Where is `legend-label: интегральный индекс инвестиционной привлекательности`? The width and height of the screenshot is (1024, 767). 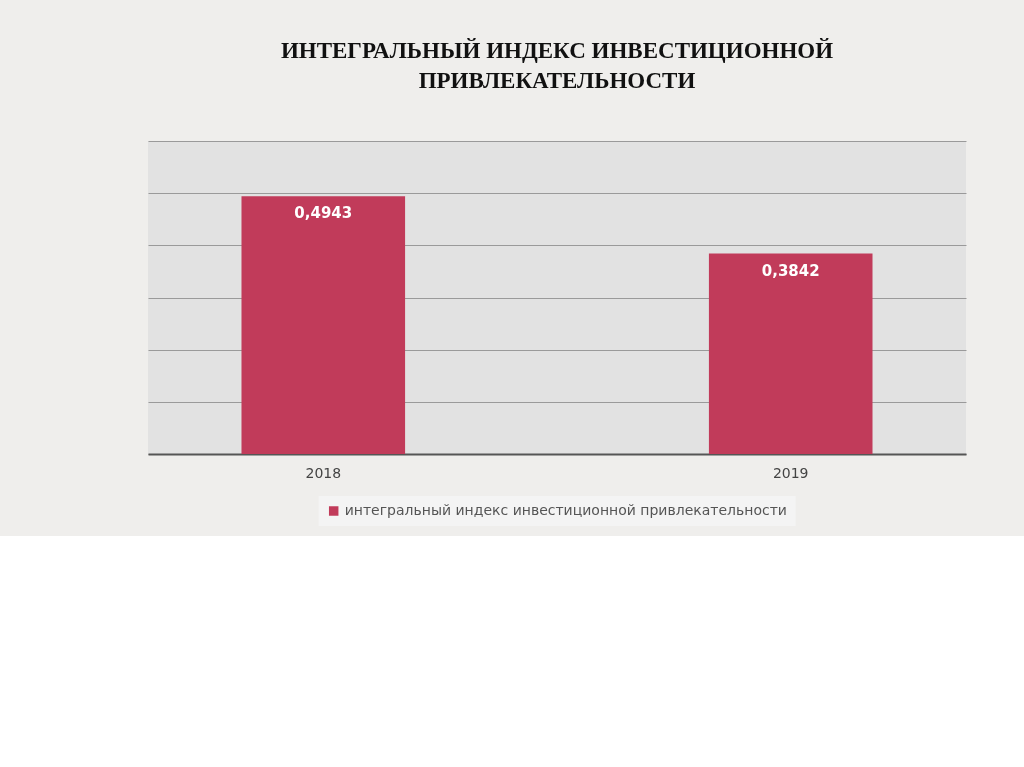
legend-label: интегральный индекс инвестиционной привлекательности is located at coordinates (565, 510).